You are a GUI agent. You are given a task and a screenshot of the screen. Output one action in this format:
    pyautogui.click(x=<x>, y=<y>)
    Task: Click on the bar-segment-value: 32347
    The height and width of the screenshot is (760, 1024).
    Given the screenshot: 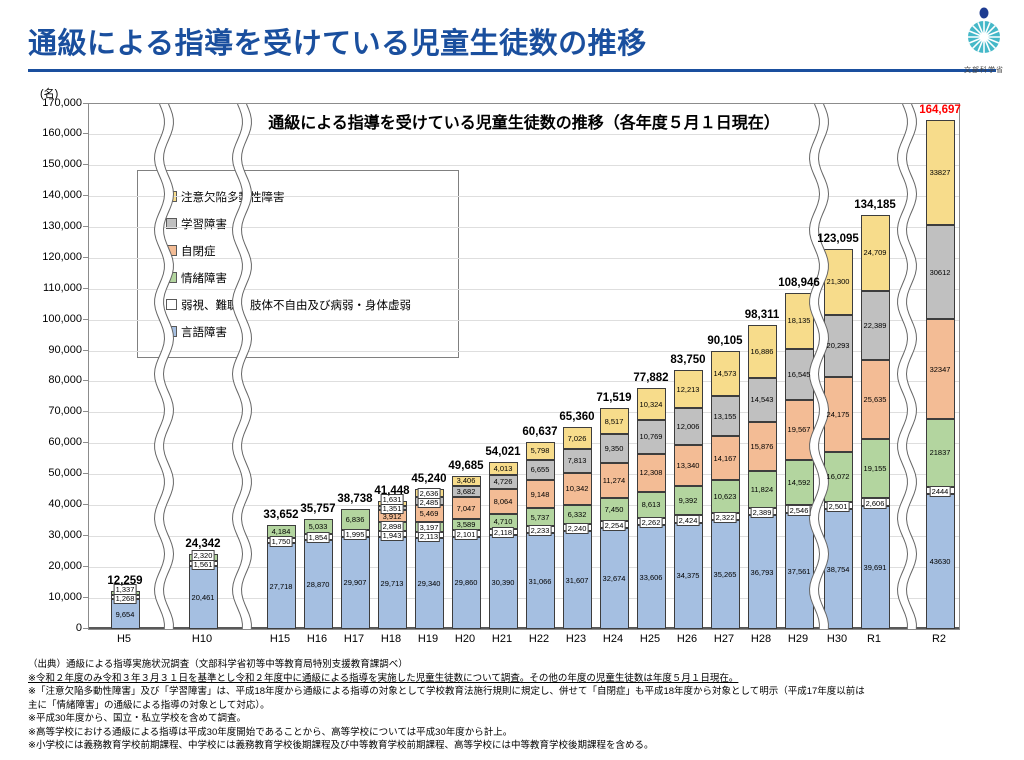 What is the action you would take?
    pyautogui.click(x=940, y=369)
    